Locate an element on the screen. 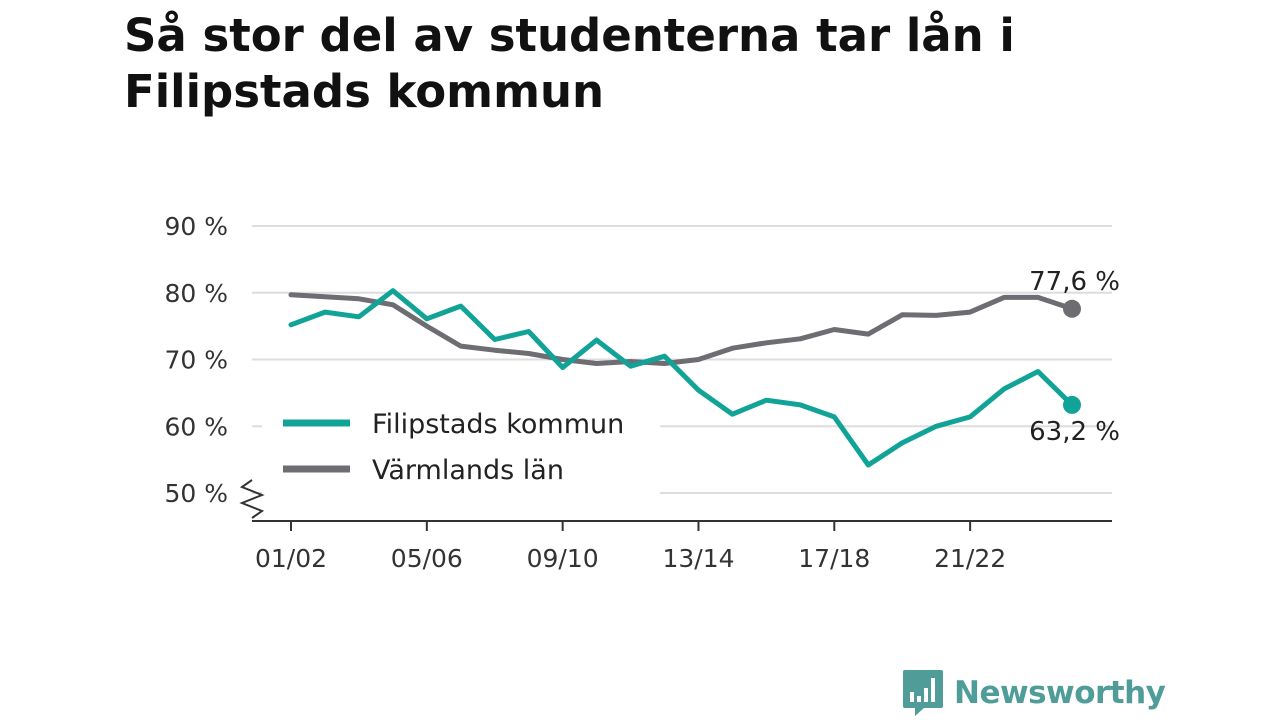 This screenshot has height=720, width=1280. legend-label-1: Värmlands län is located at coordinates (468, 470).